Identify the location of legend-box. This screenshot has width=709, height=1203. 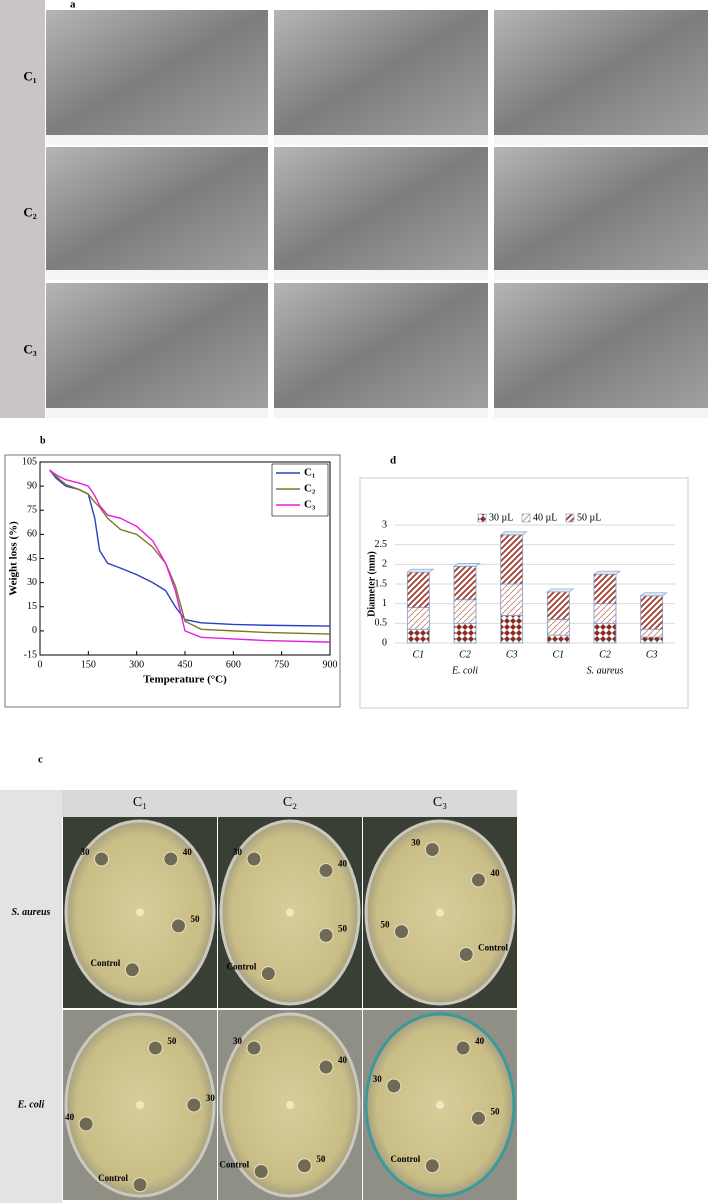
(300, 490).